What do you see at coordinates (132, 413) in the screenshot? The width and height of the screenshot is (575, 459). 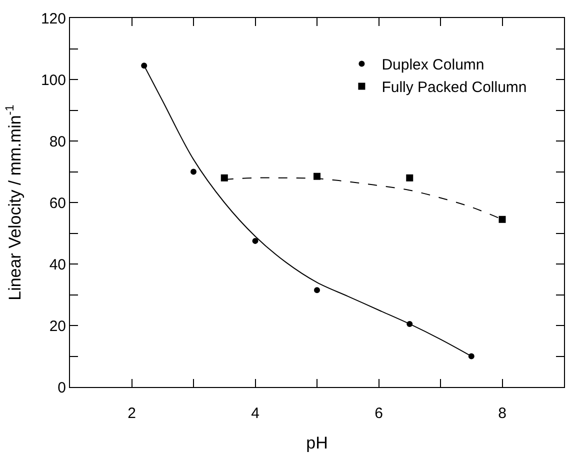 I see `x-tick-label: 2` at bounding box center [132, 413].